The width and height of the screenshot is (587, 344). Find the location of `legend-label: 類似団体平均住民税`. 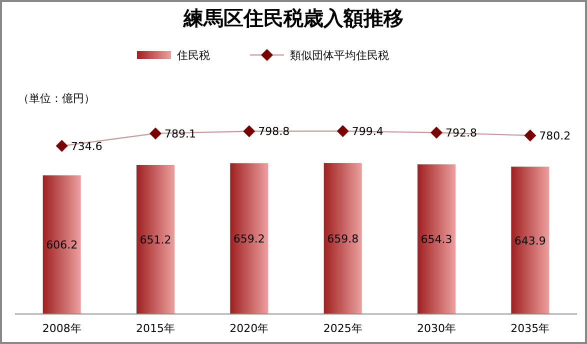

legend-label: 類似団体平均住民税 is located at coordinates (339, 55).